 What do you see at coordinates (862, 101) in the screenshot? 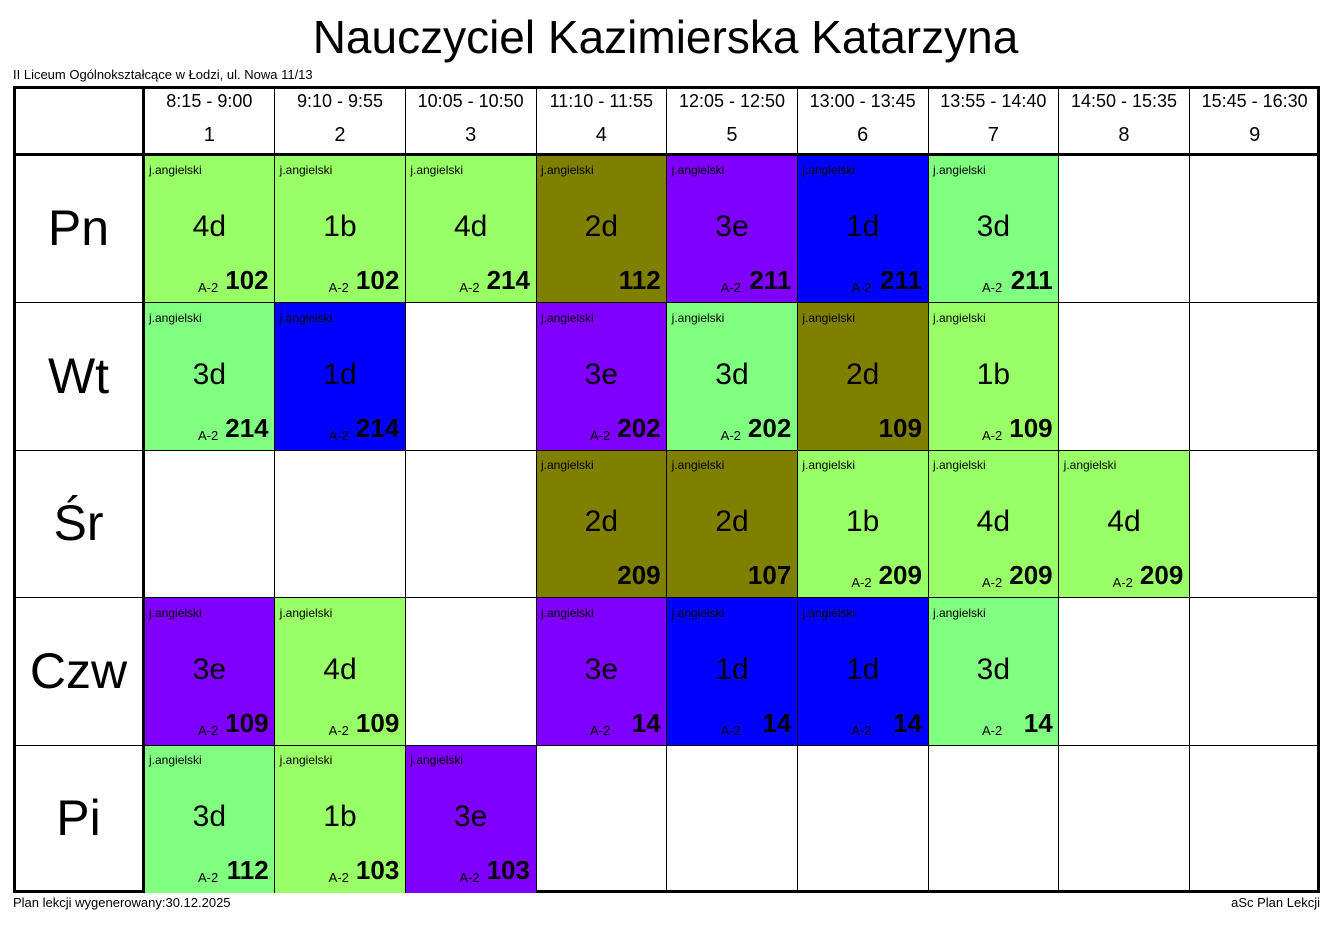
I see `period-time: 13:00 - 13:45` at bounding box center [862, 101].